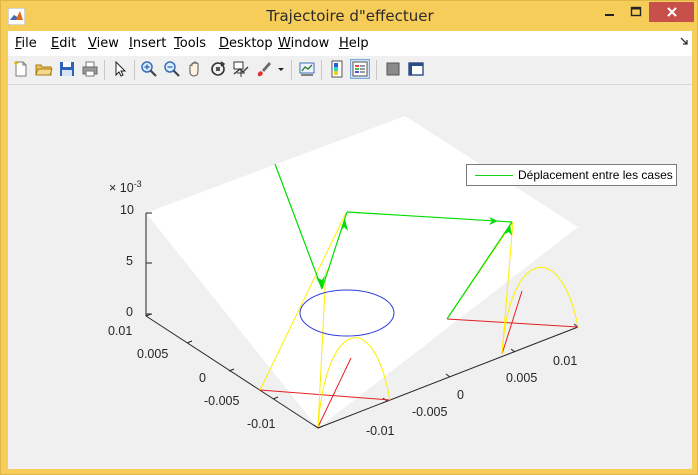  I want to click on dock-arrow-icon, so click(684, 41).